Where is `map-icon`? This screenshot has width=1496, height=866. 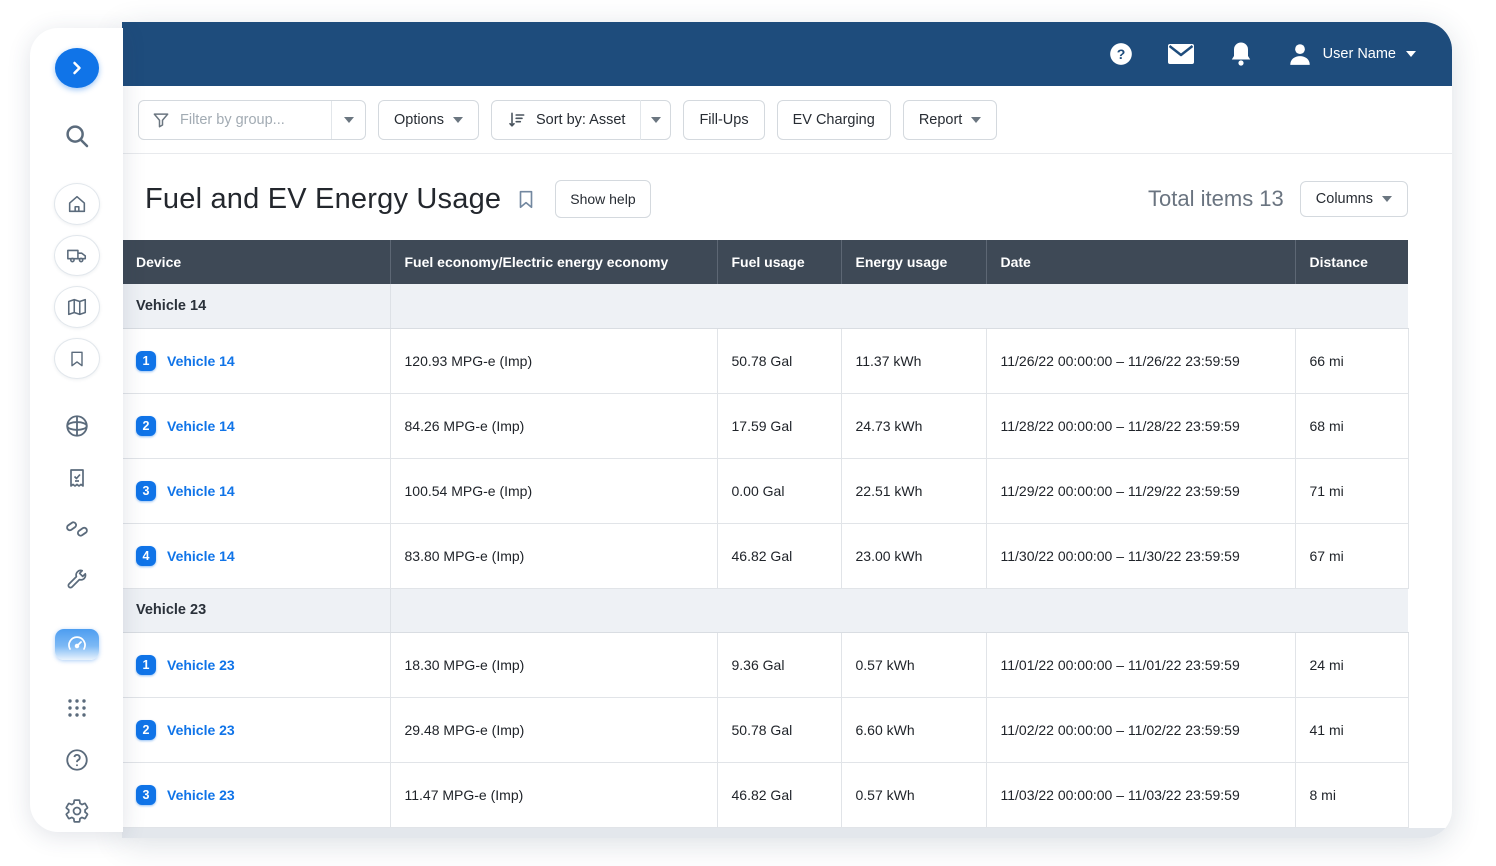
map-icon is located at coordinates (77, 307).